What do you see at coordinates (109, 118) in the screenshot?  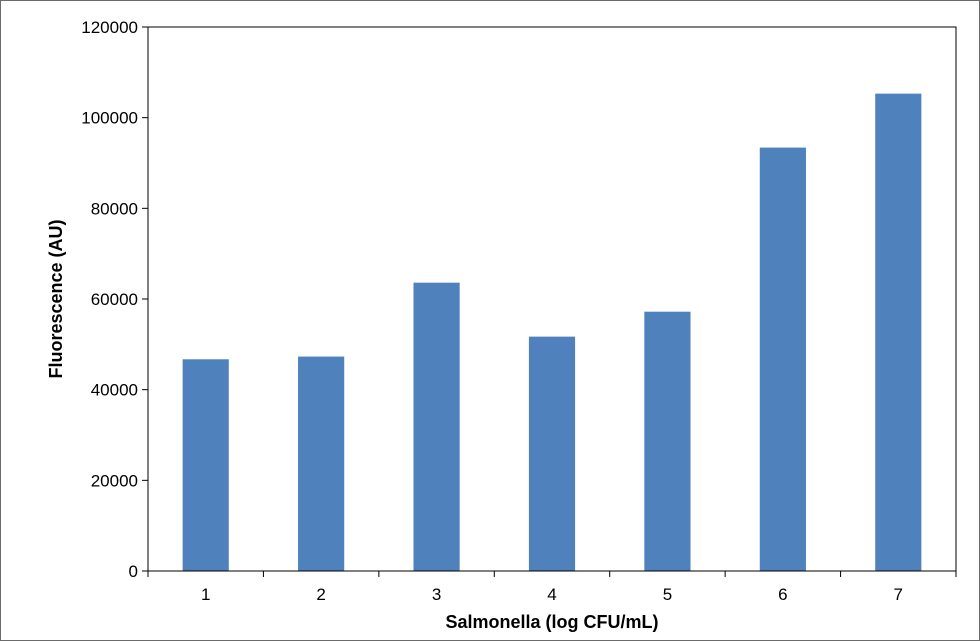 I see `y-tick-label: 100000` at bounding box center [109, 118].